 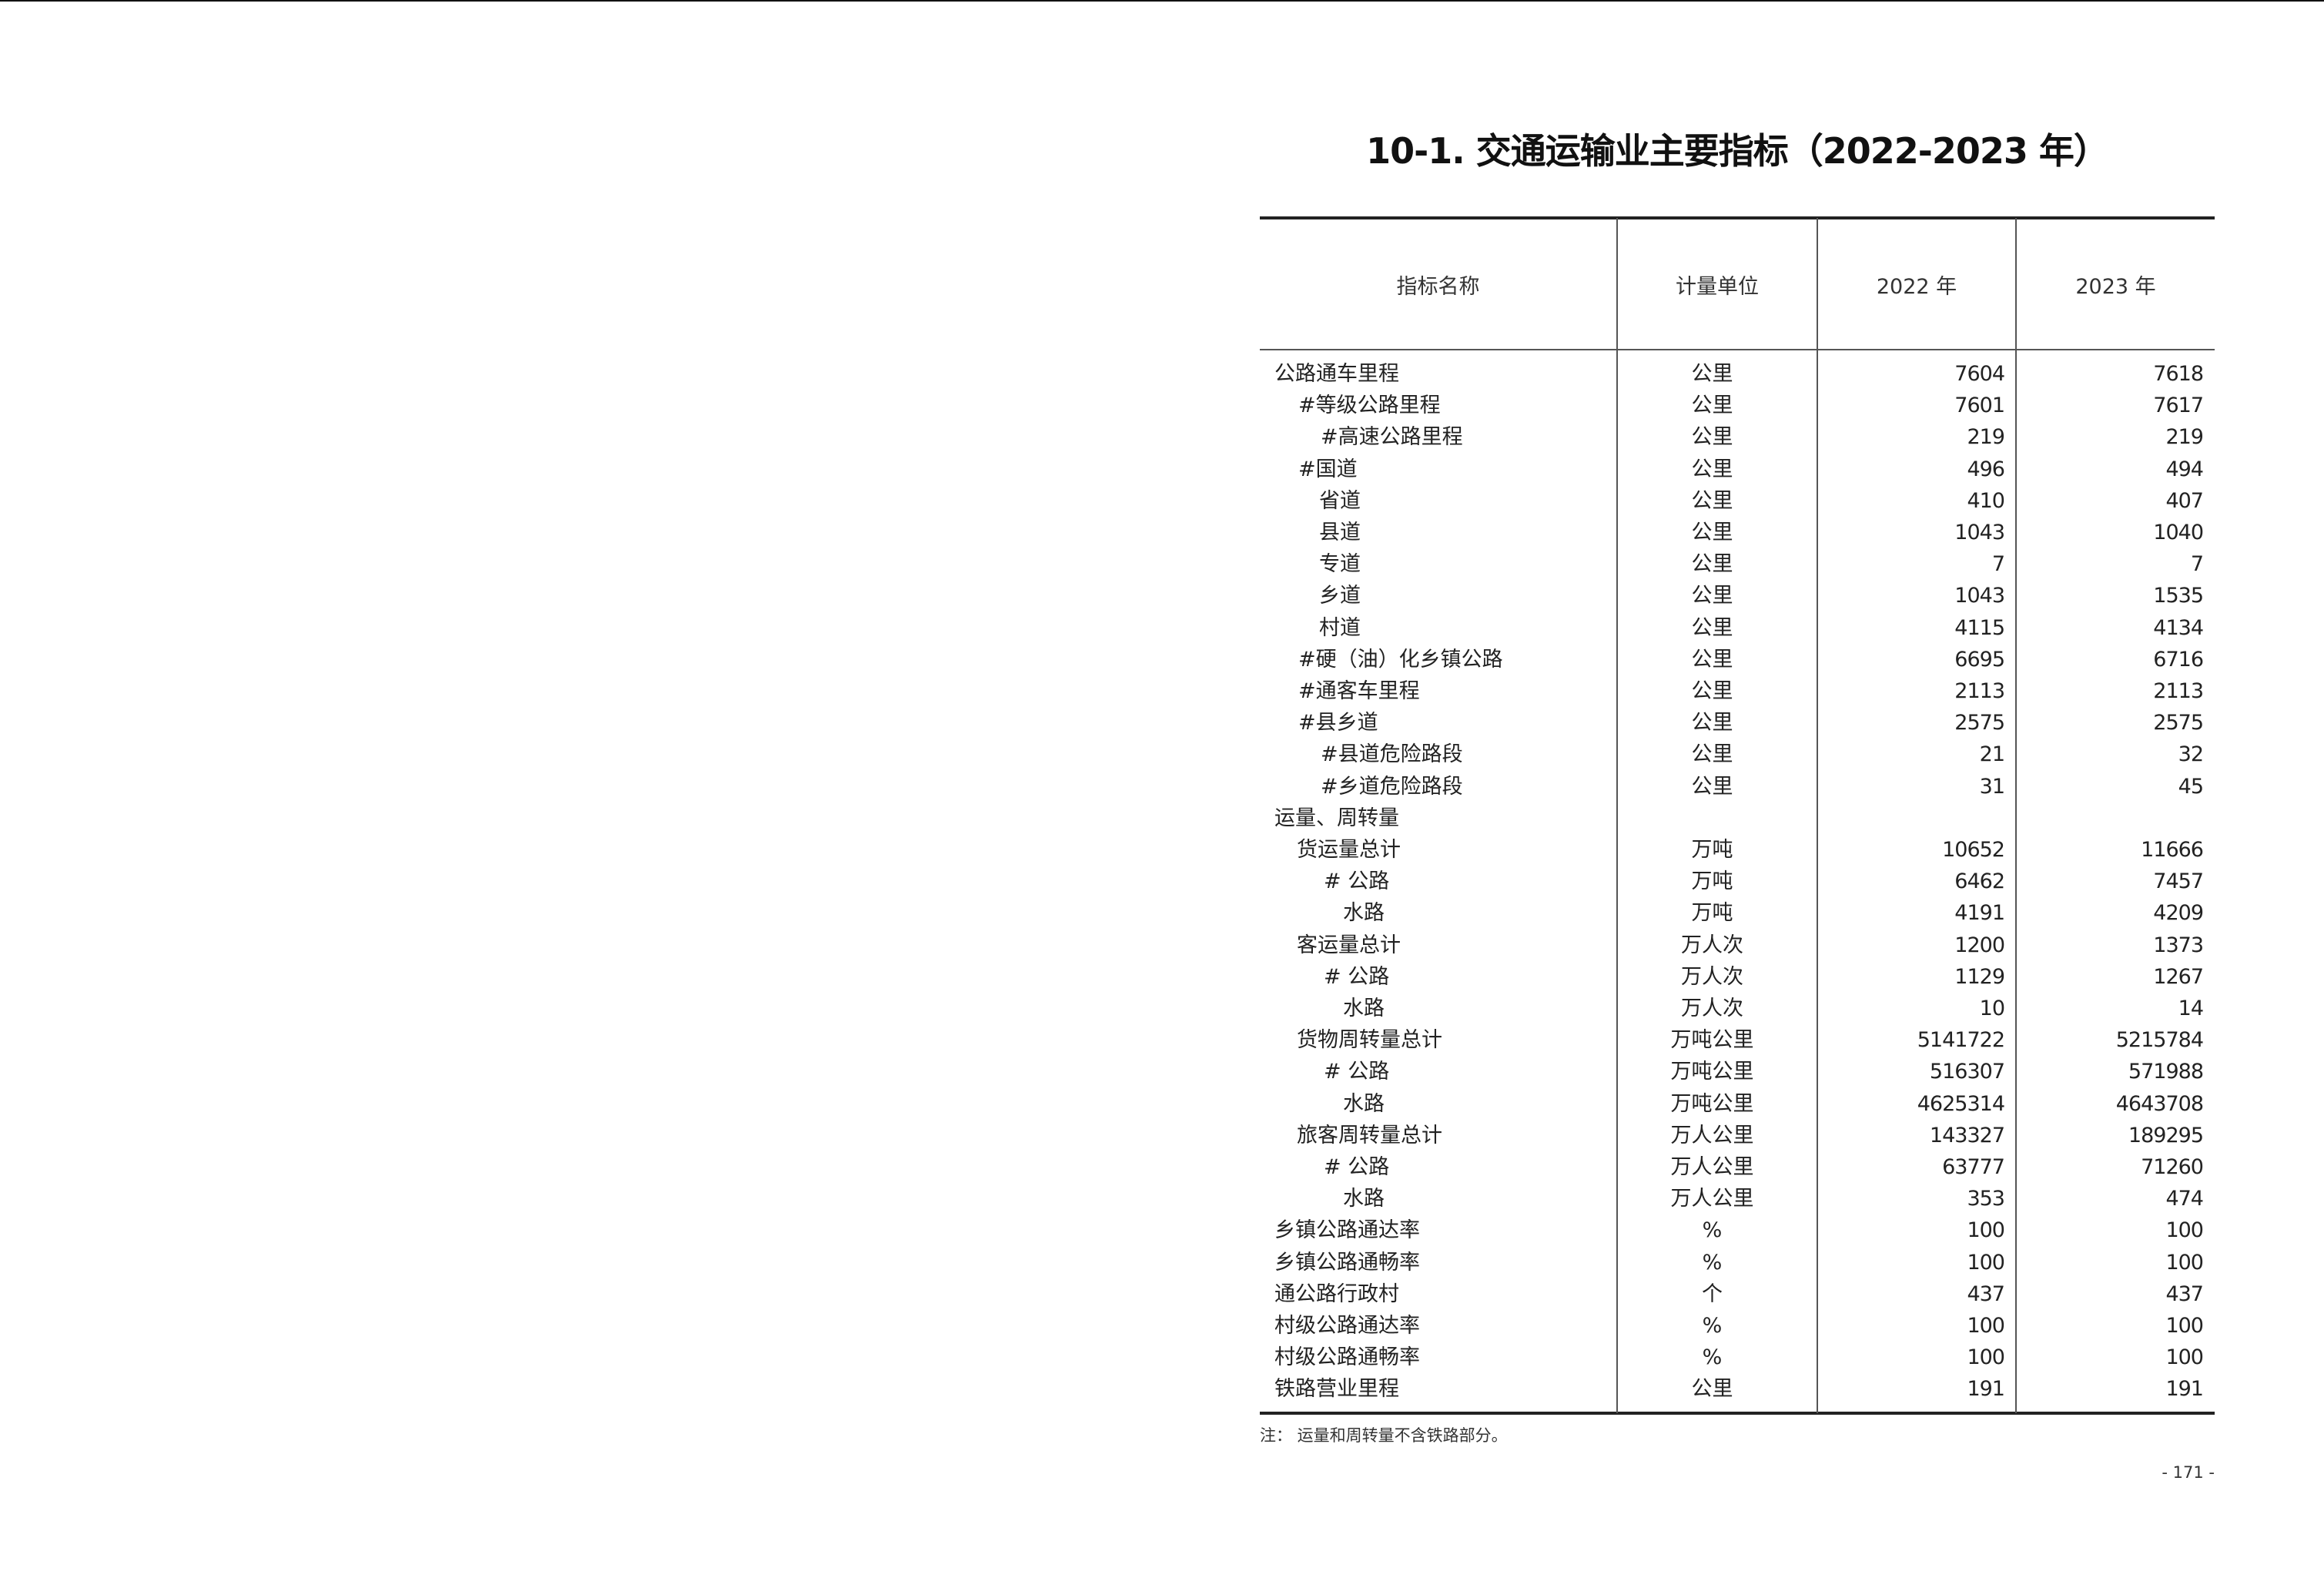 I want to click on value-2023: 571988, so click(x=2166, y=1072).